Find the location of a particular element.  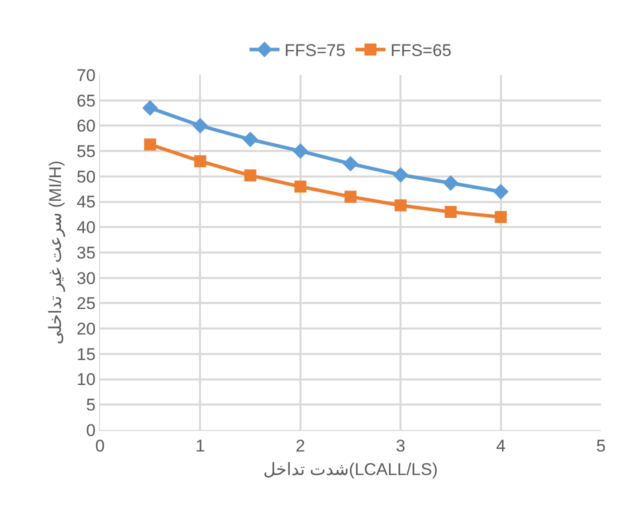

y-tick-label: 10 is located at coordinates (86, 380).